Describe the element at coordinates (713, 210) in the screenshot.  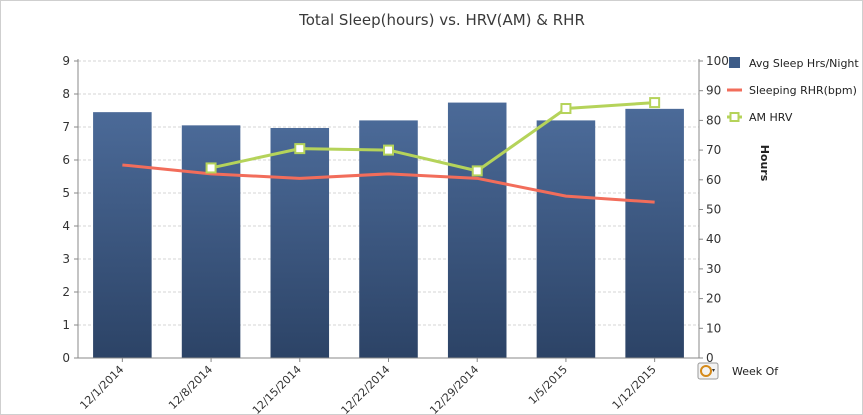
I see `right-tick-label: 50` at that location.